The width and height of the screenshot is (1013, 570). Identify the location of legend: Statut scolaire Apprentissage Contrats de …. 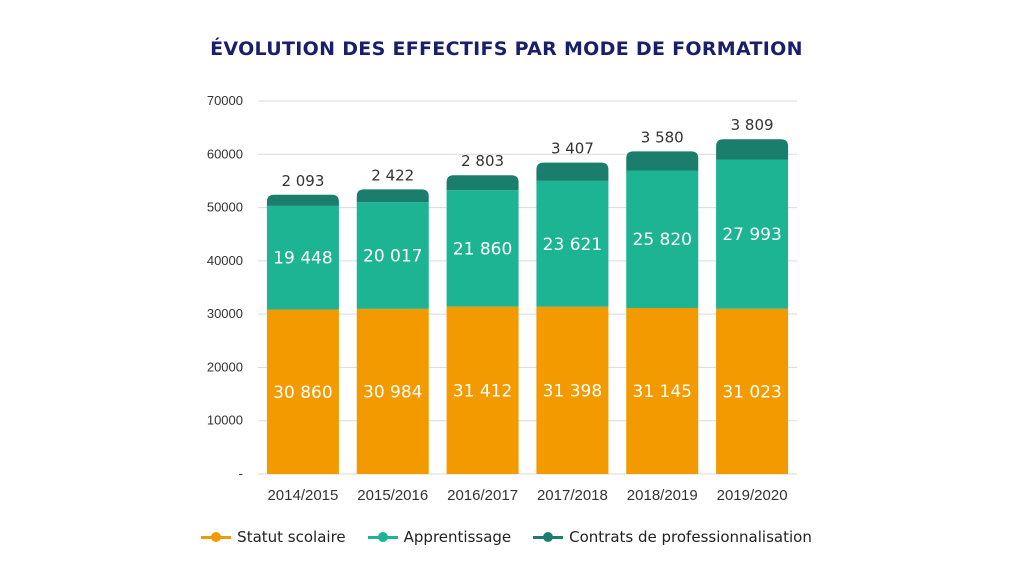
(506, 537).